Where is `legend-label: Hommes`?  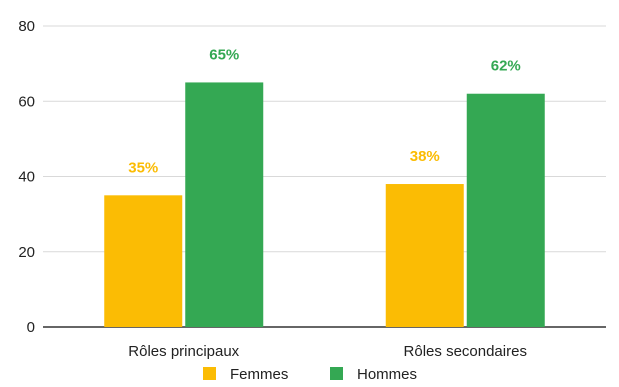 legend-label: Hommes is located at coordinates (387, 374).